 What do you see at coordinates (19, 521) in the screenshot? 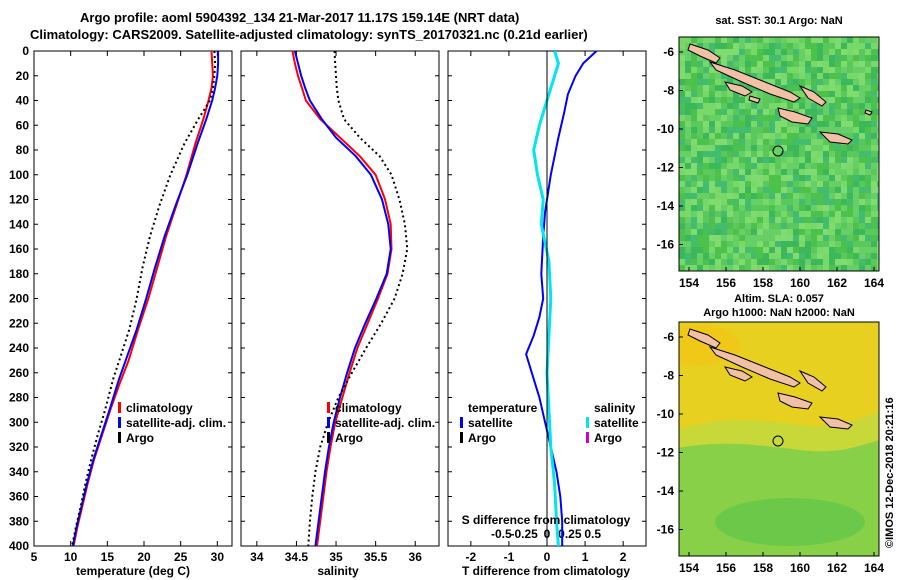
I see `depth-tick-label: 380` at bounding box center [19, 521].